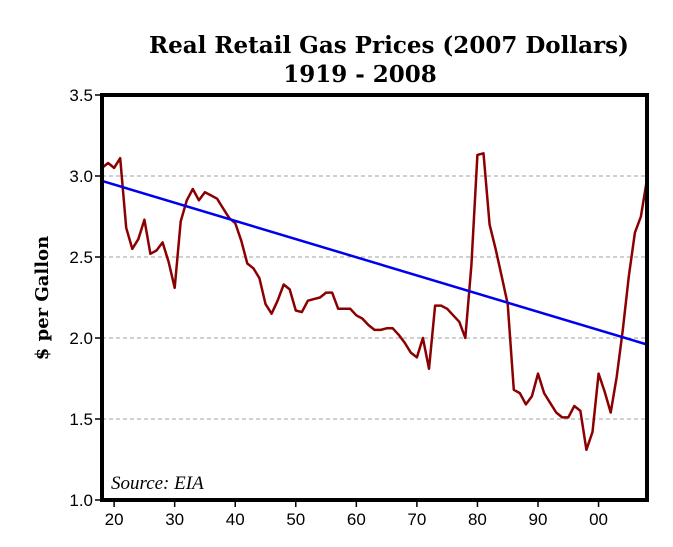 This screenshot has height=547, width=673. What do you see at coordinates (538, 519) in the screenshot?
I see `x-tick-label: 90` at bounding box center [538, 519].